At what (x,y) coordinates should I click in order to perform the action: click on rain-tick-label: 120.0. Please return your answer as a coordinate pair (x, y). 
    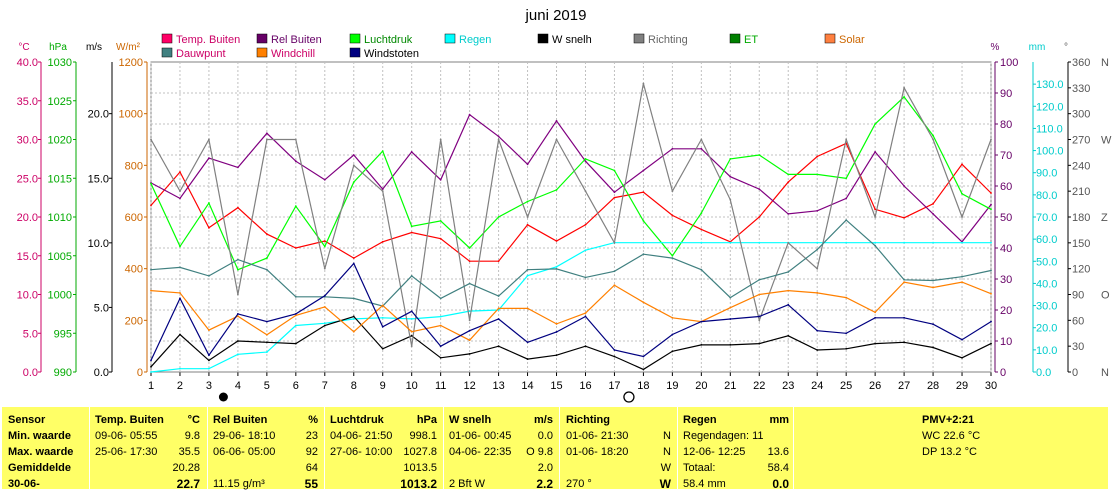
    Looking at the image, I should click on (1050, 107).